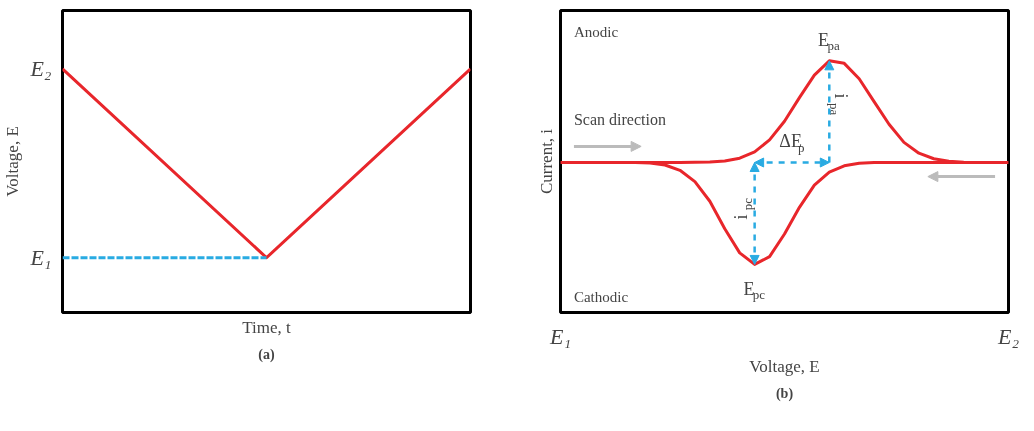 This screenshot has height=431, width=1034. Describe the element at coordinates (784, 366) in the screenshot. I see `x-axis-title: Voltage, E` at that location.